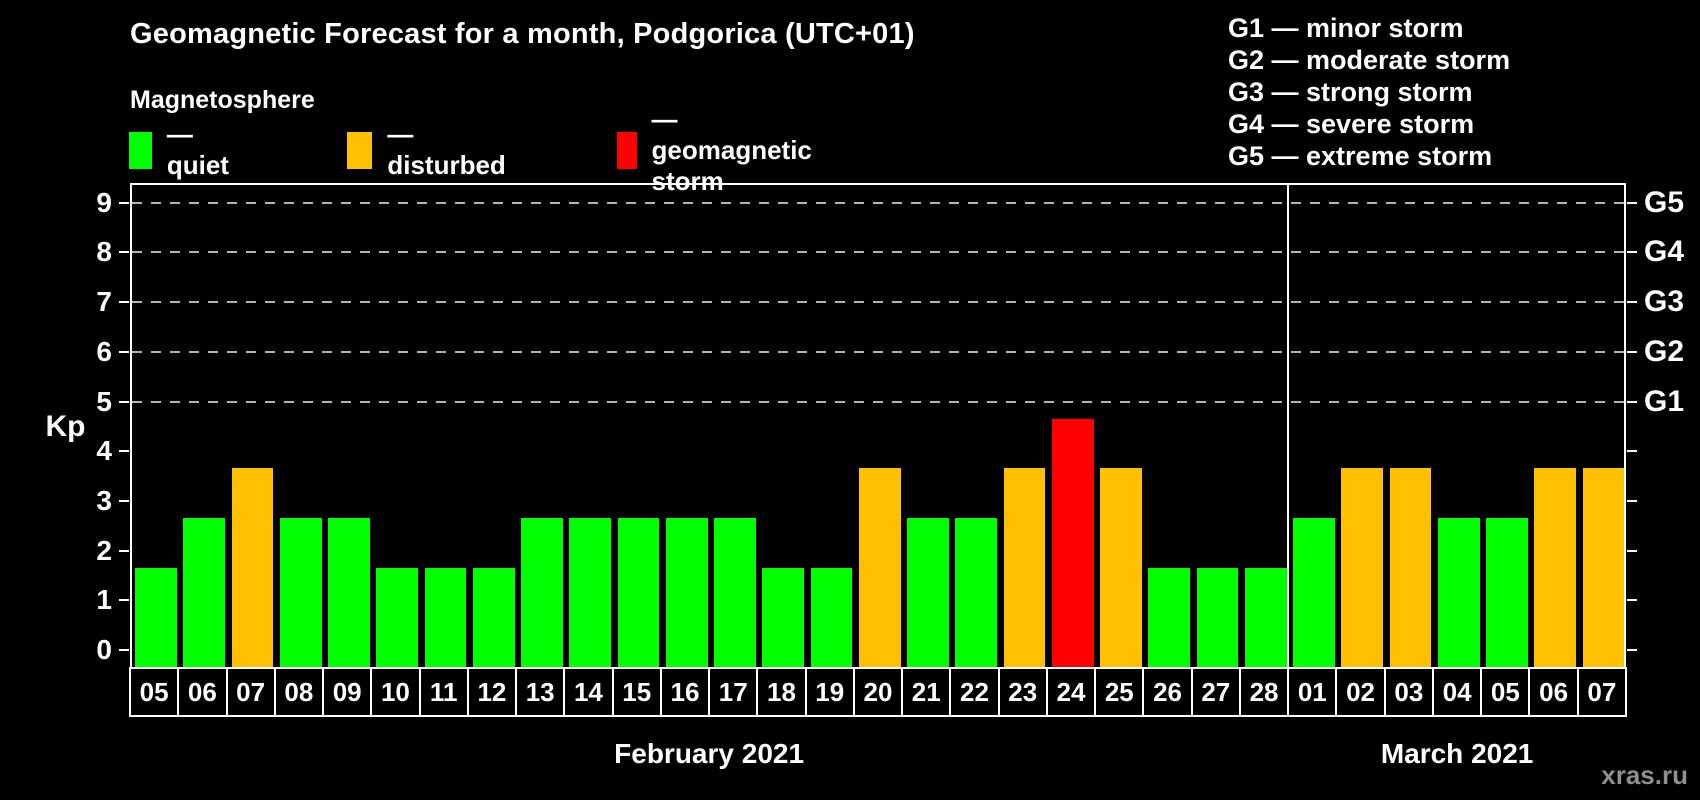 This screenshot has height=800, width=1700. What do you see at coordinates (65, 426) in the screenshot?
I see `kp-axis-title: Kp` at bounding box center [65, 426].